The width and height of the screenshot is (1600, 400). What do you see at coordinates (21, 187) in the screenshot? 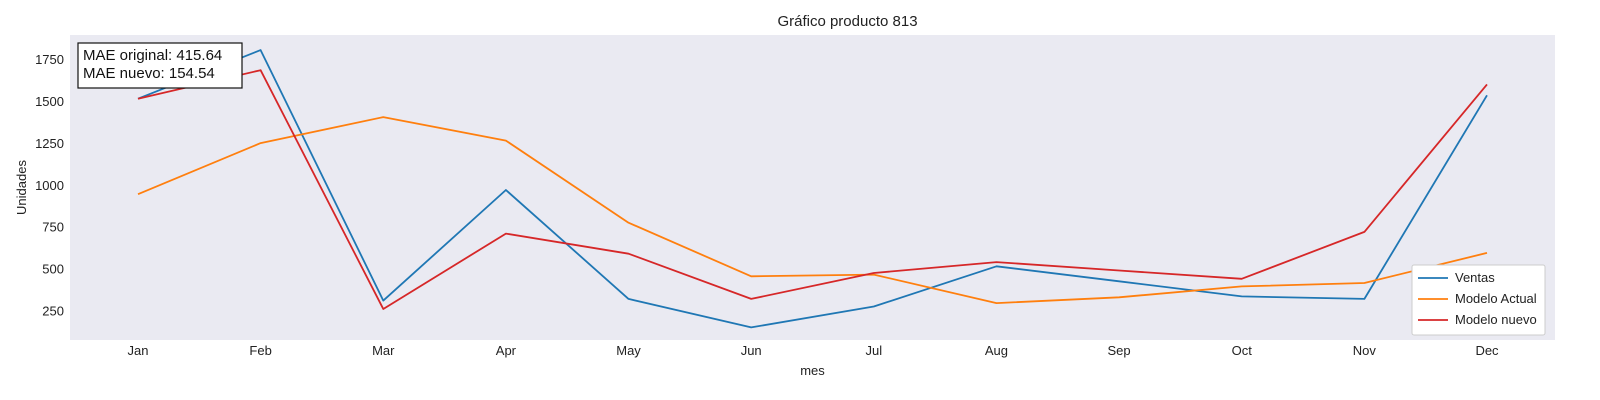
I see `y-axis-title: Unidades` at bounding box center [21, 187].